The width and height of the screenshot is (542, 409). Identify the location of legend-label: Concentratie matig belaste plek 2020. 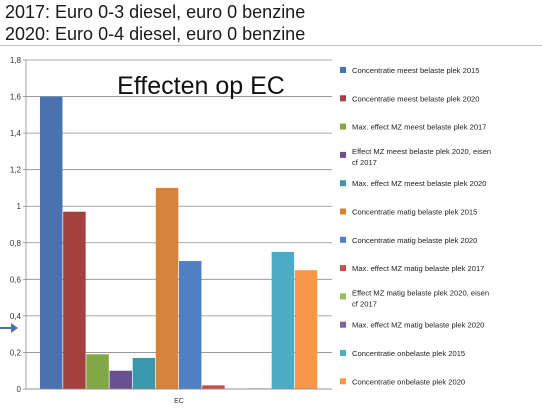
(414, 240).